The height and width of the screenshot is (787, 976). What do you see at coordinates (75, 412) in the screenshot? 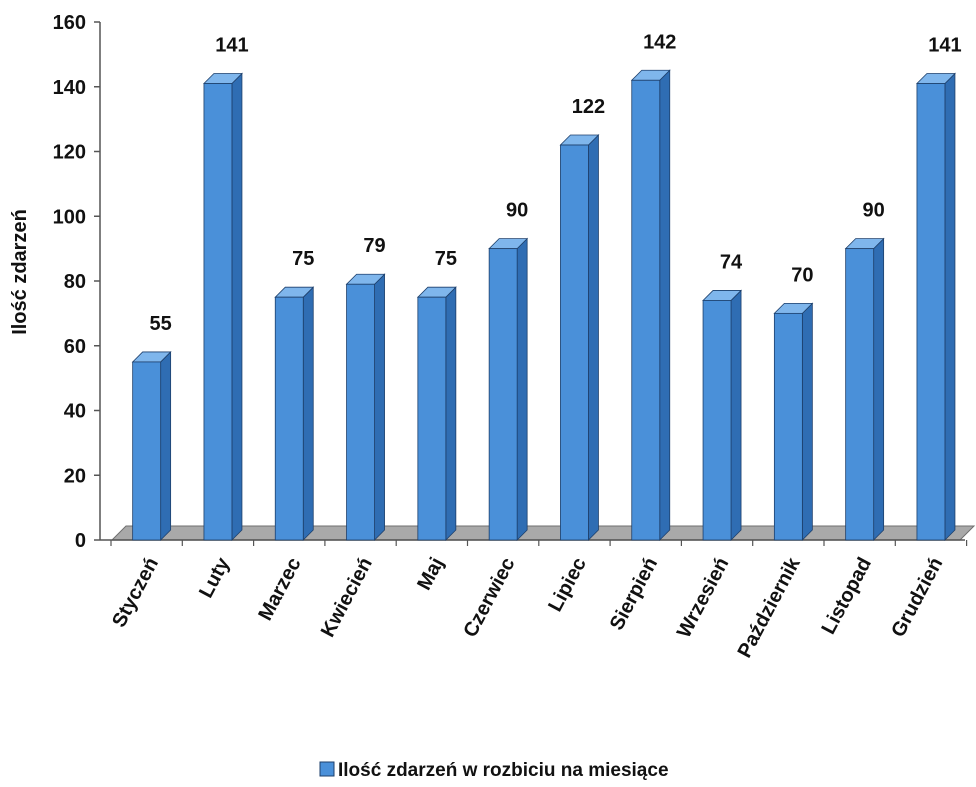
I see `y-tick-label: 40` at bounding box center [75, 412].